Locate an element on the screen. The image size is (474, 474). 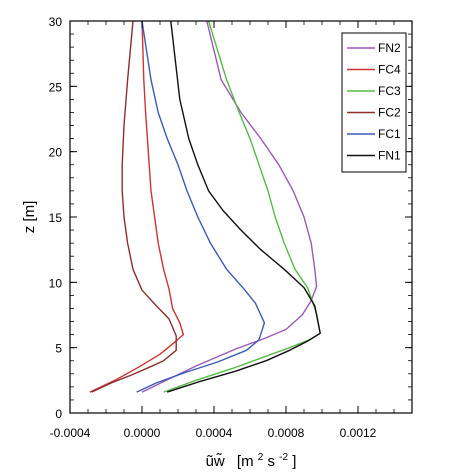
x-axis-symbol: ũw̃ is located at coordinates (215, 461).